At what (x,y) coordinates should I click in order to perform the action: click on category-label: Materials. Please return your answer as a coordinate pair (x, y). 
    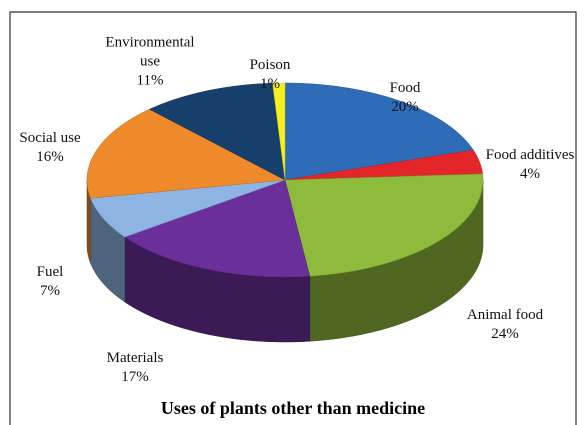
    Looking at the image, I should click on (135, 358).